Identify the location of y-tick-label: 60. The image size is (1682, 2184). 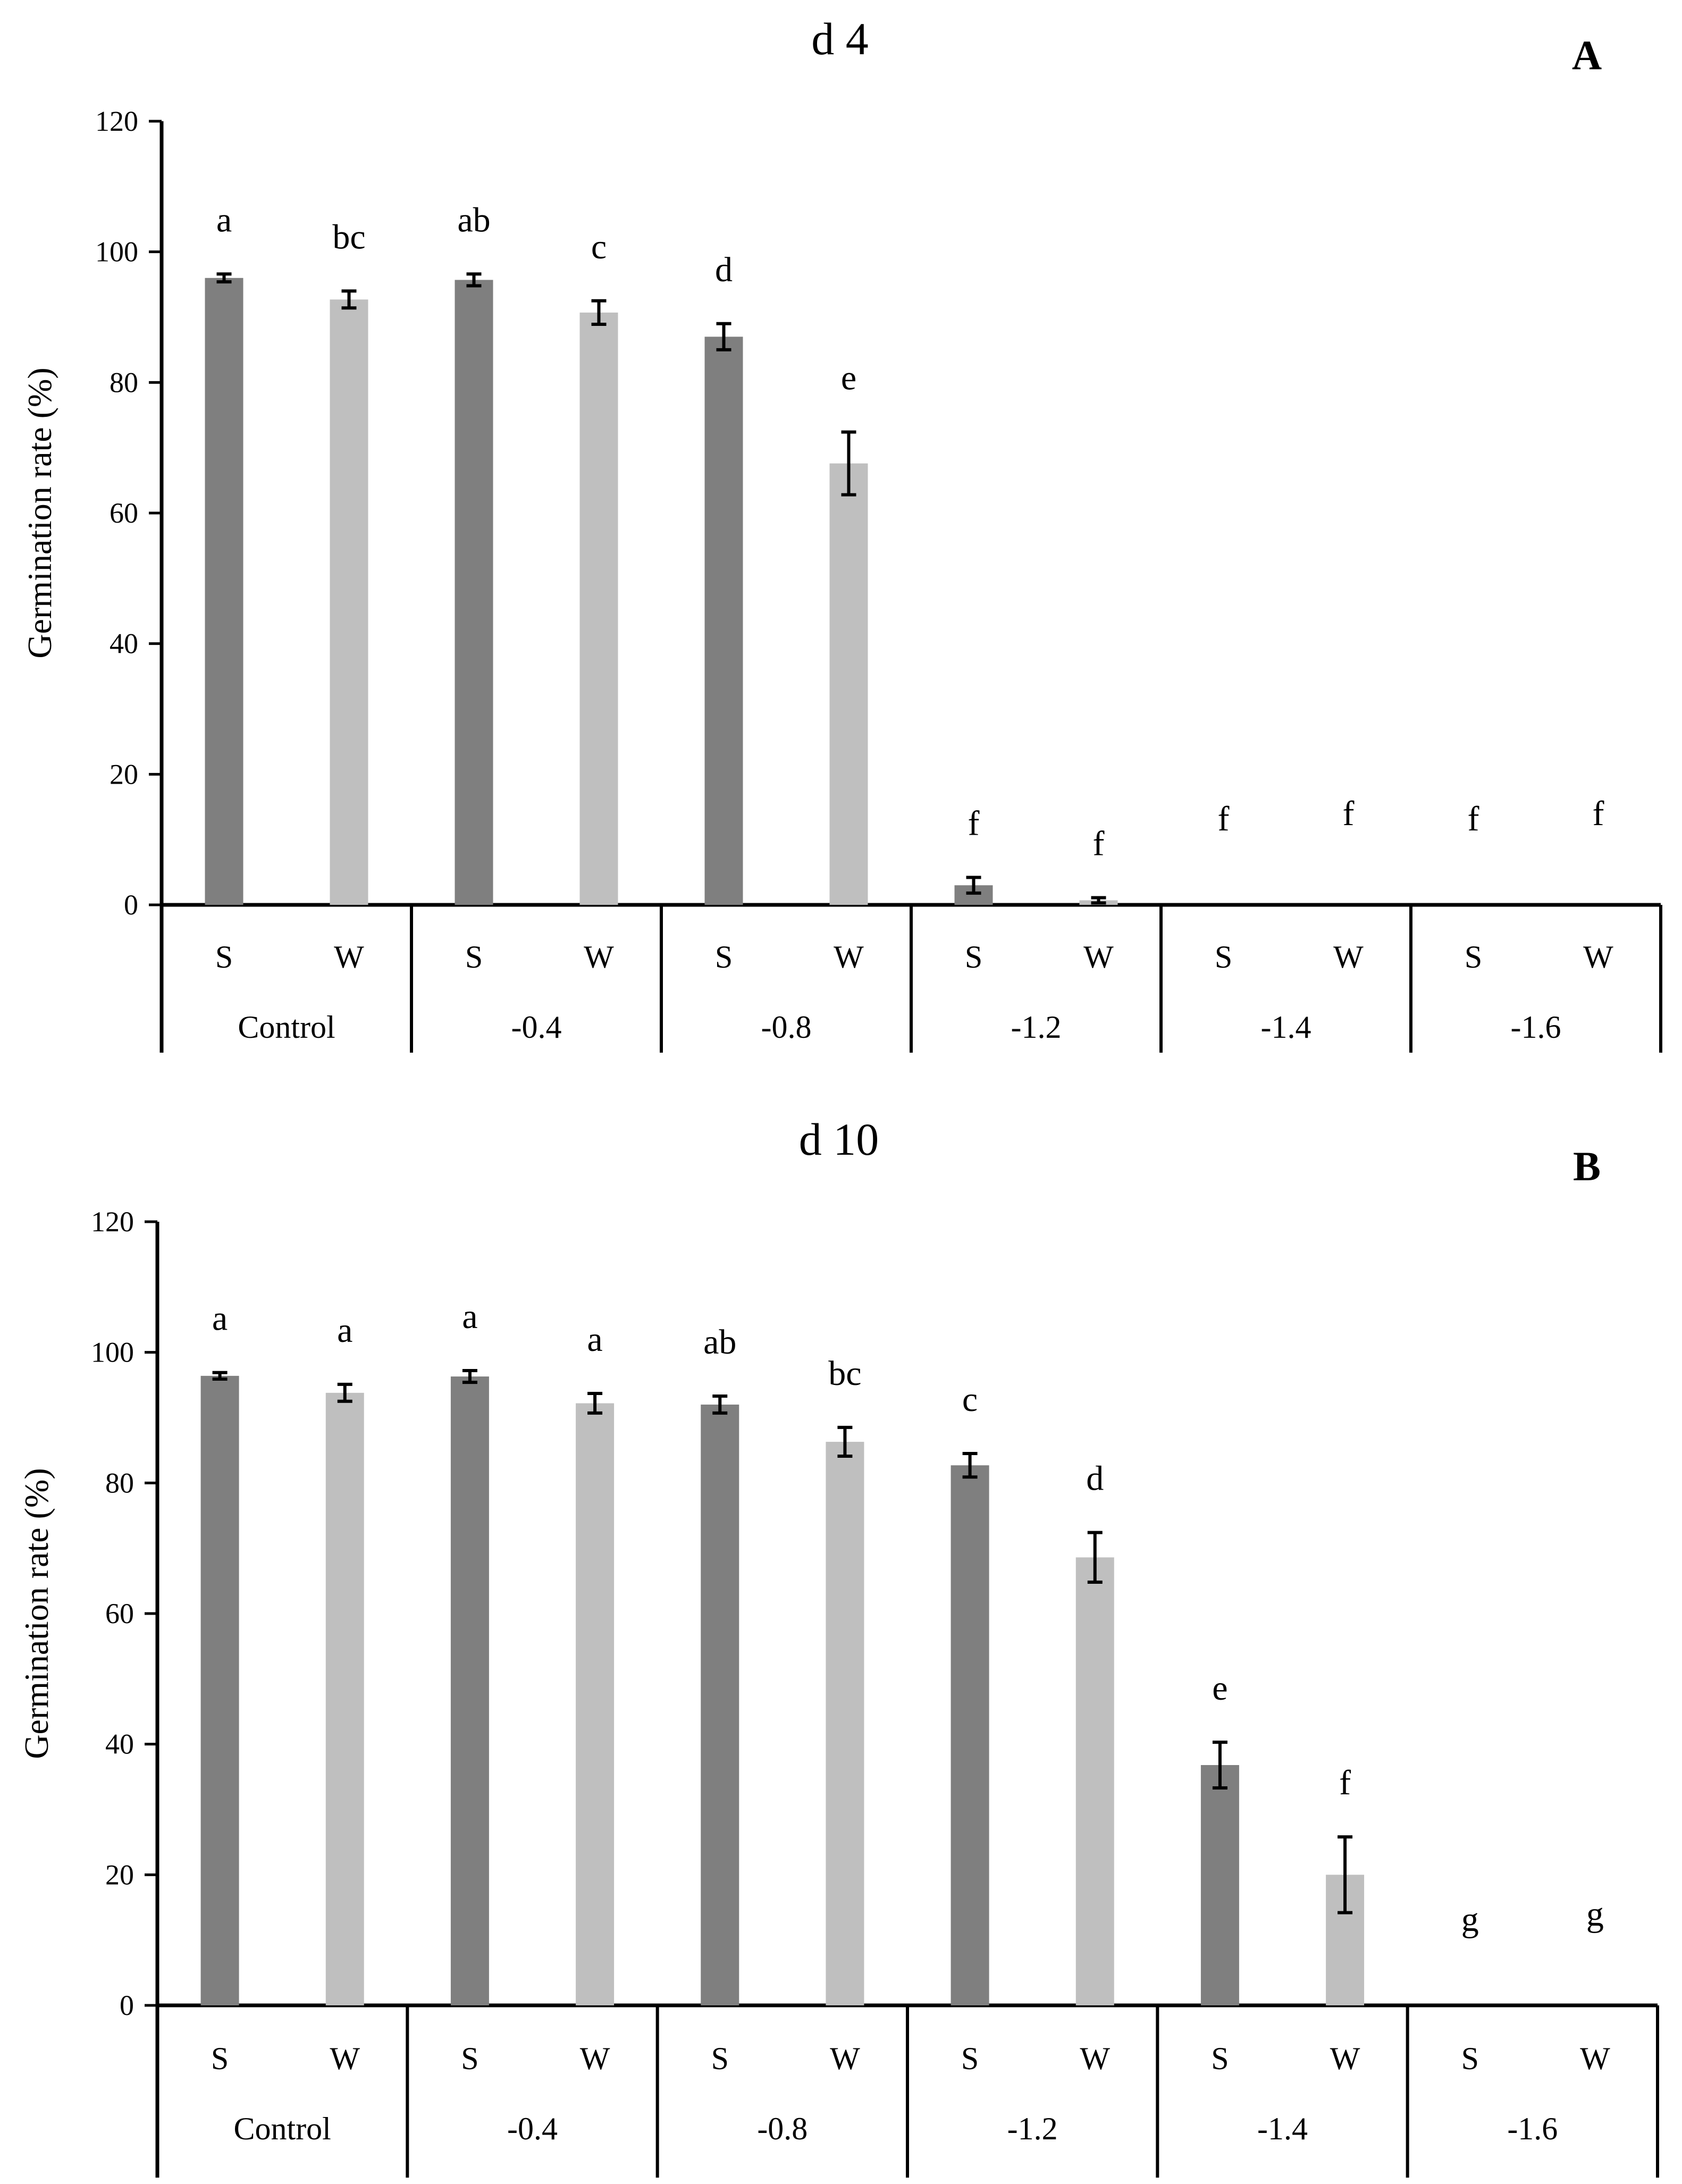
(119, 1613).